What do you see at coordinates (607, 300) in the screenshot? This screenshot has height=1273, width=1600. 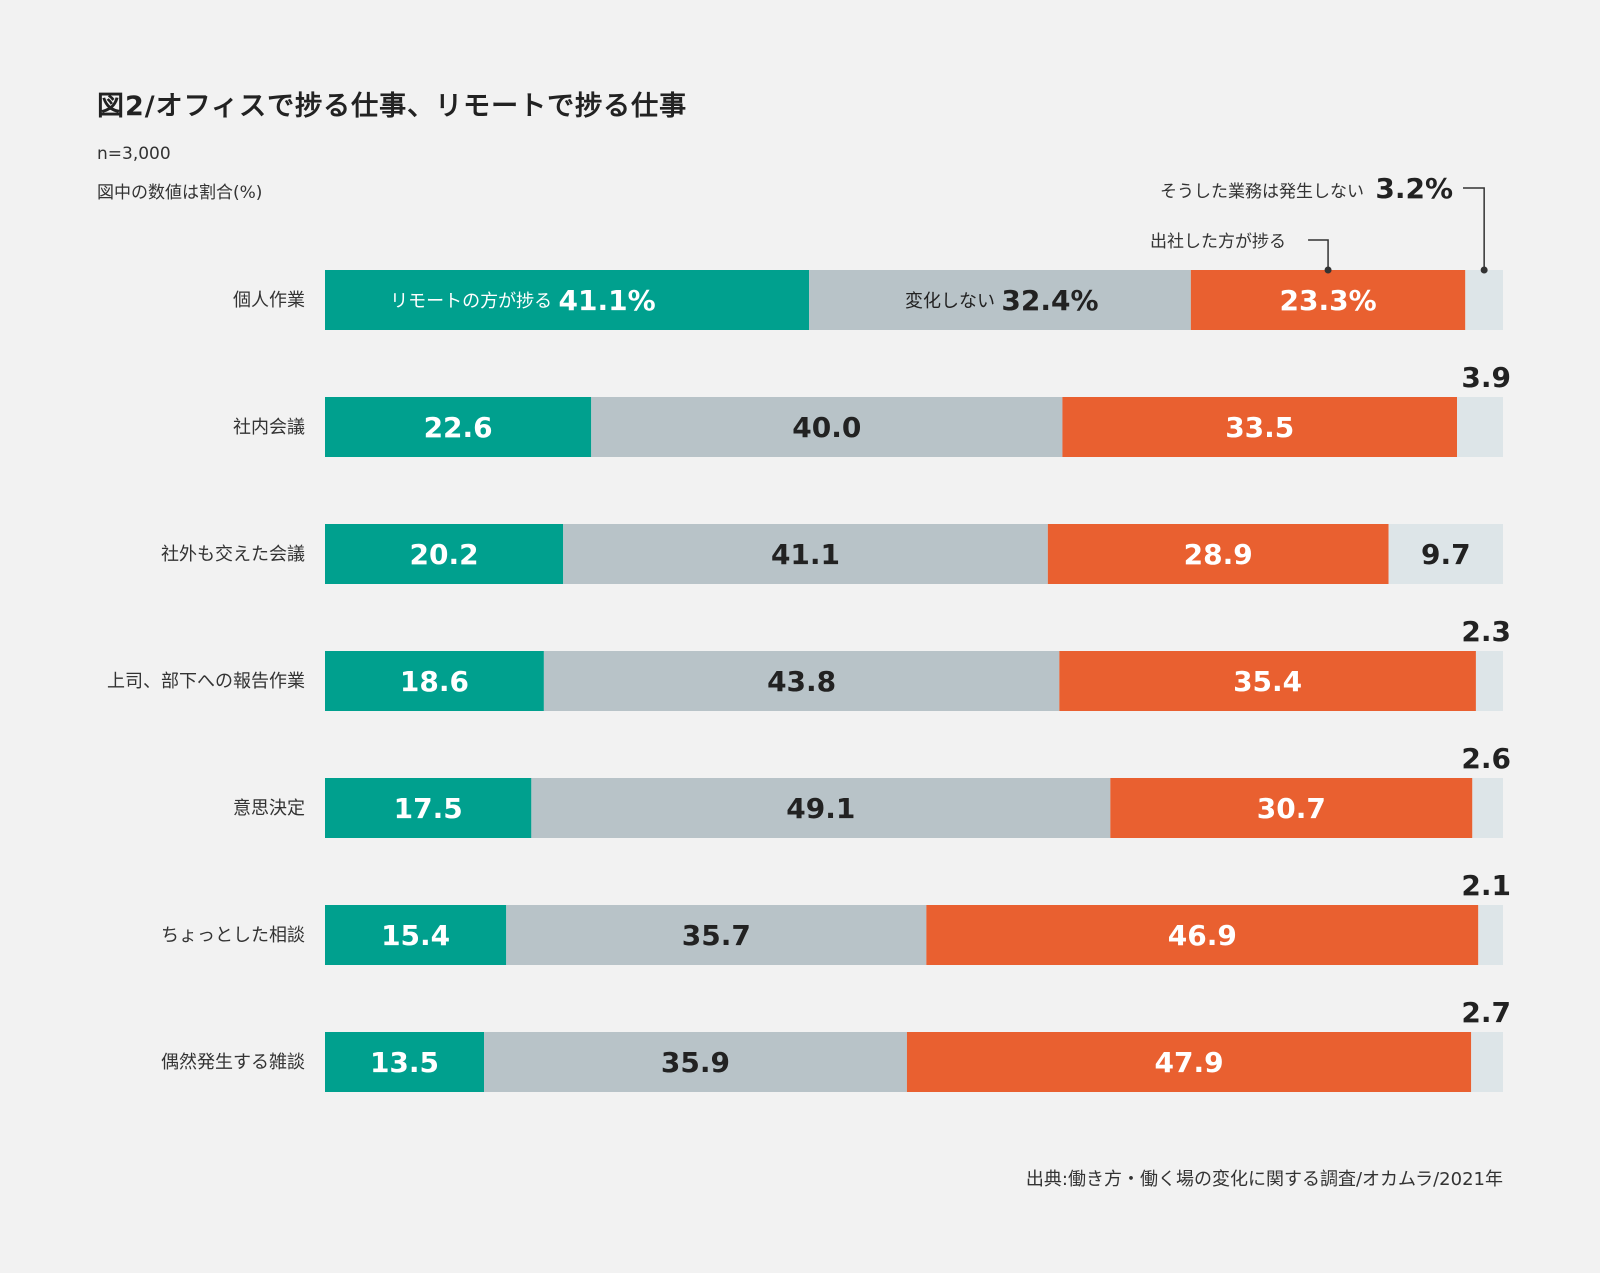 I see `data-label: 41.1%` at bounding box center [607, 300].